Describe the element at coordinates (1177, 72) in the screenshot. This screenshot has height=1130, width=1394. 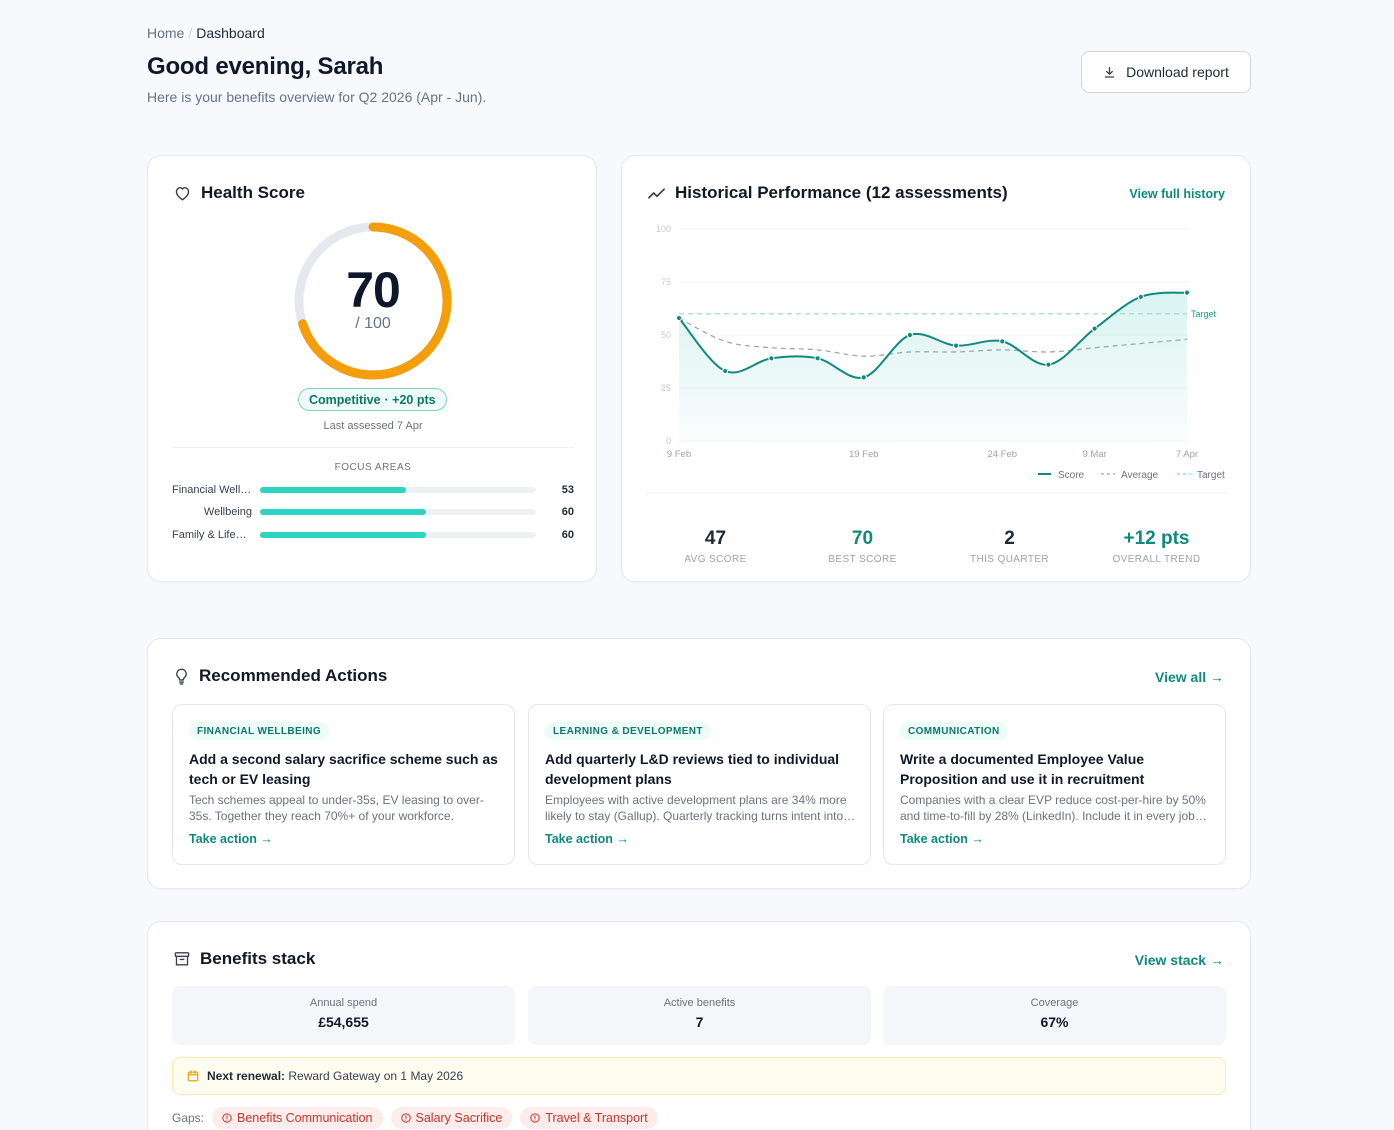
I see `download-report-label: Download report` at that location.